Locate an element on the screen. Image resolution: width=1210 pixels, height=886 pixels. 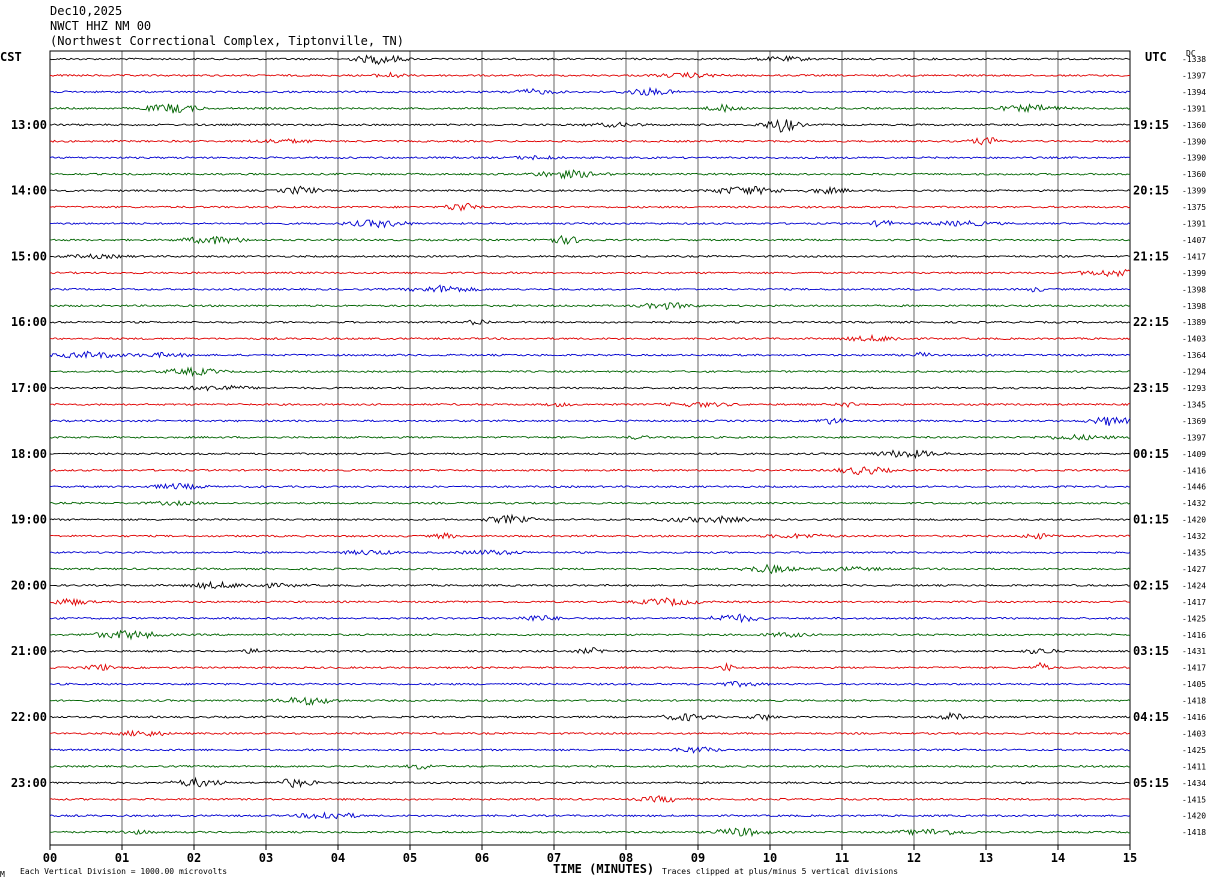
utc-hour-label: 22:15 is located at coordinates (1151, 322).